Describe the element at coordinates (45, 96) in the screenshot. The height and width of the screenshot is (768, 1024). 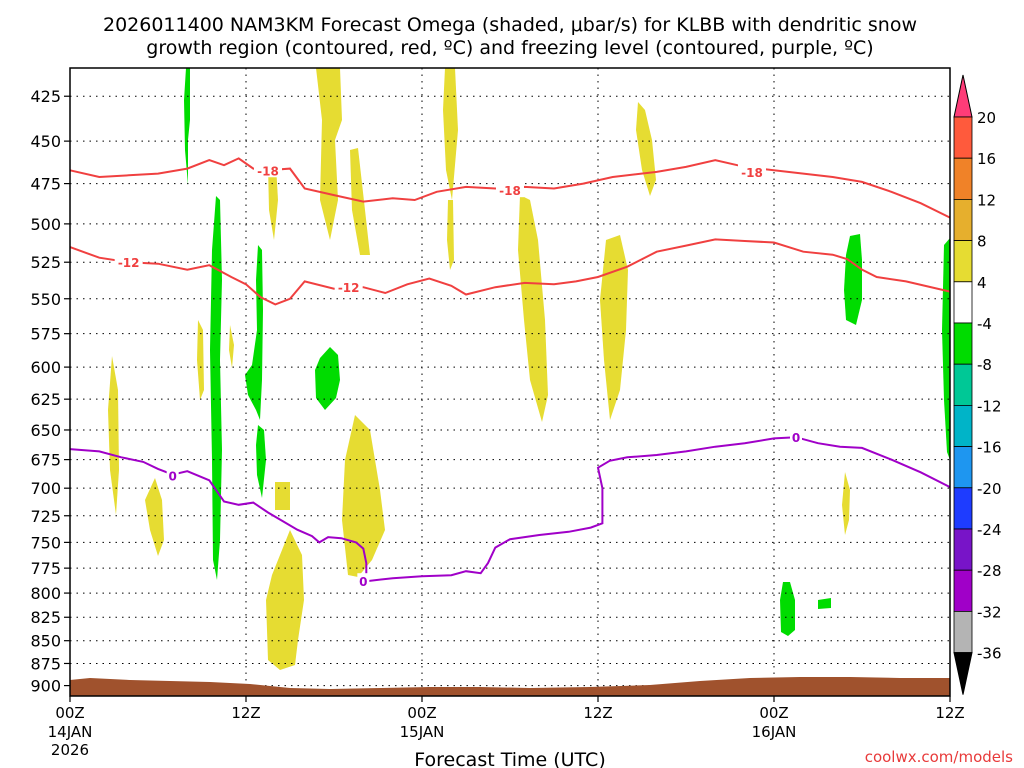
I see `y-tick-label: 425` at that location.